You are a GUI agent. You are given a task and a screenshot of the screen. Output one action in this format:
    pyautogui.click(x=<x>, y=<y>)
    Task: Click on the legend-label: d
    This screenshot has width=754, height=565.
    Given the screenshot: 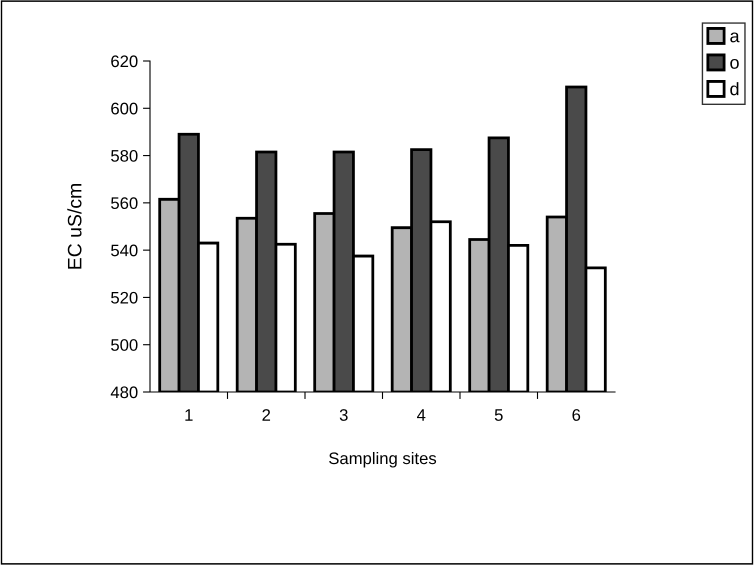 What is the action you would take?
    pyautogui.click(x=734, y=89)
    